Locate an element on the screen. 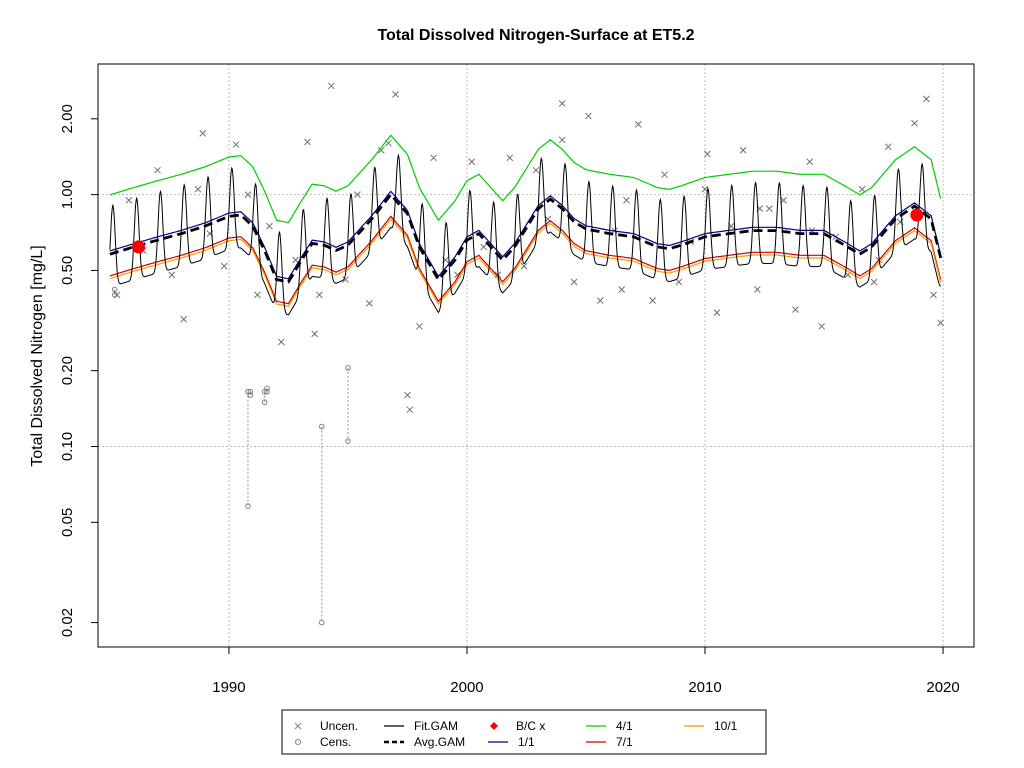 Image resolution: width=1024 pixels, height=768 pixels. legend-item: Cens. is located at coordinates (323, 742).